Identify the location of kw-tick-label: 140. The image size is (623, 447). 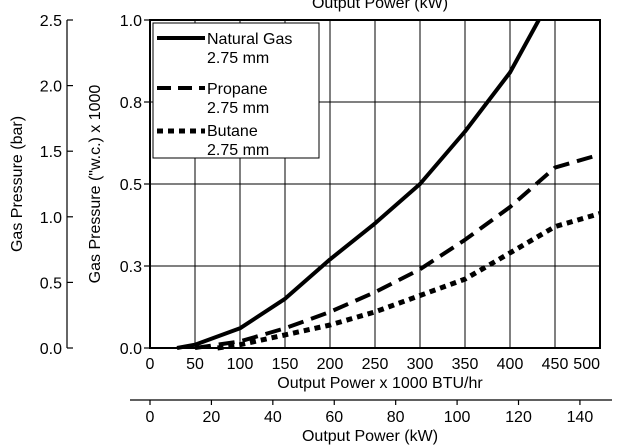
(580, 417).